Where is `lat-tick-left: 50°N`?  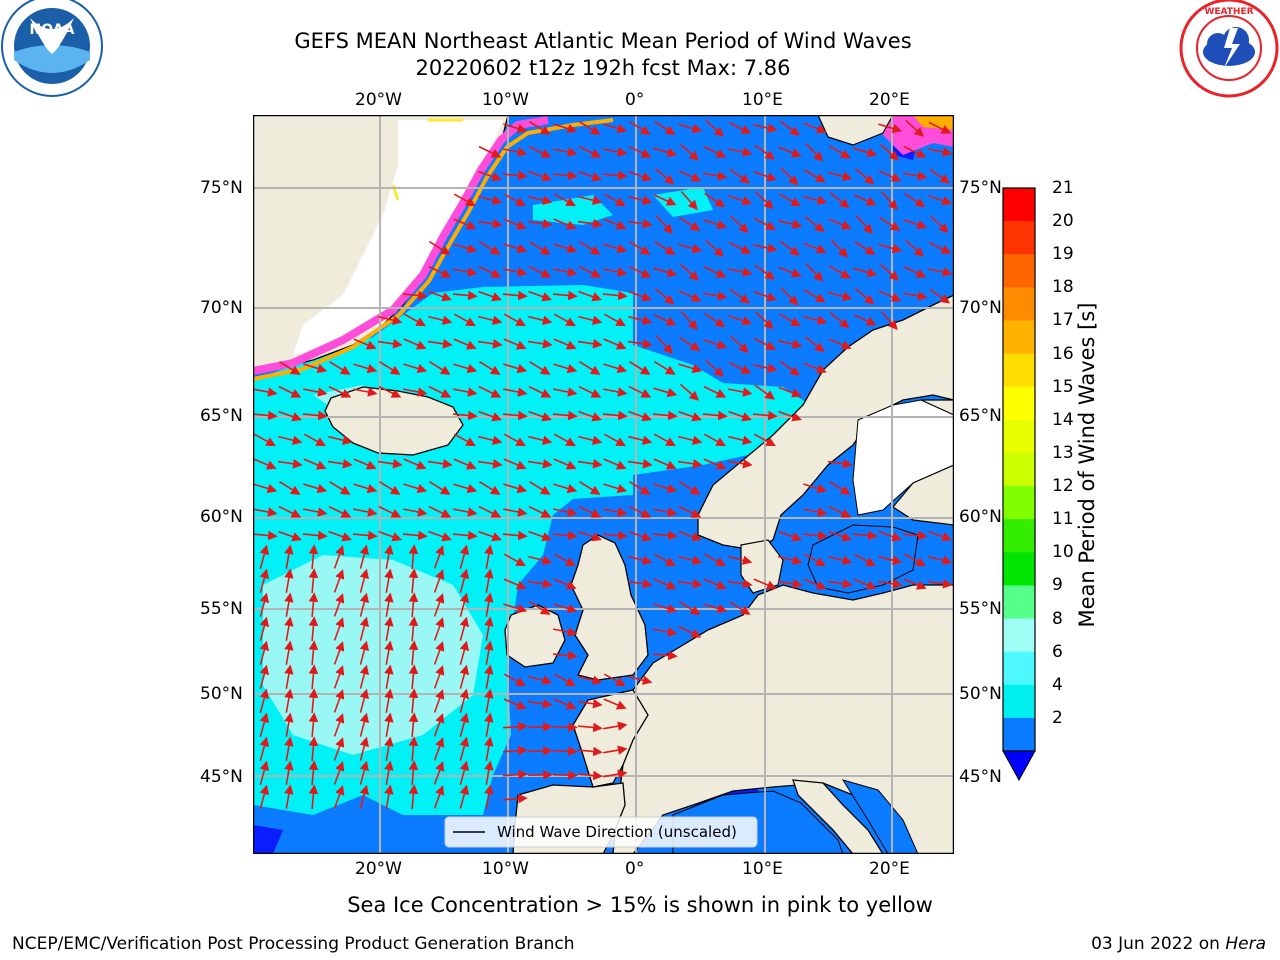
lat-tick-left: 50°N is located at coordinates (221, 694).